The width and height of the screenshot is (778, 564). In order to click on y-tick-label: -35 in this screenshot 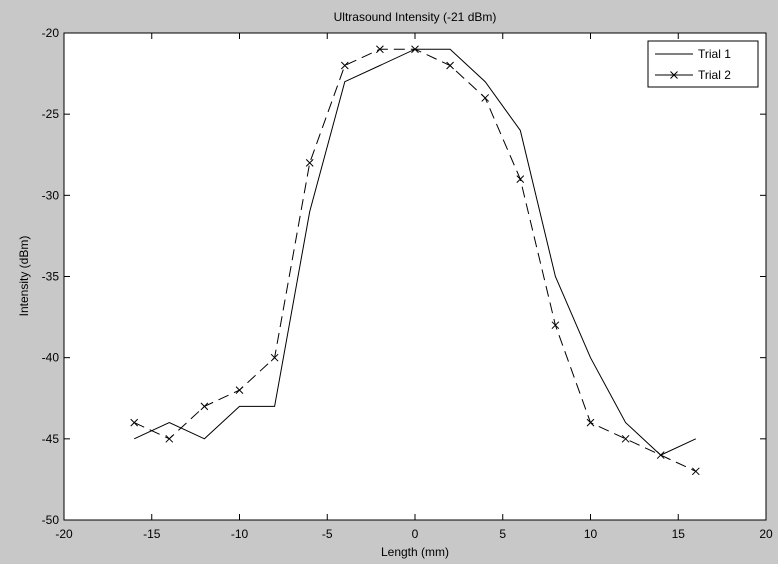, I will do `click(51, 277)`.